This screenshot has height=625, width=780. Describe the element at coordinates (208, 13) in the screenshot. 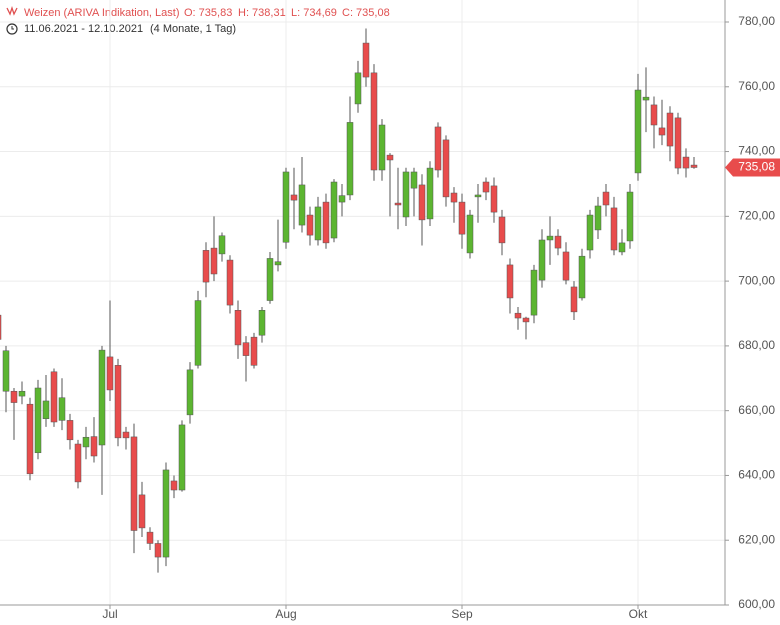

I see `stat-open: O: 735,83` at that location.